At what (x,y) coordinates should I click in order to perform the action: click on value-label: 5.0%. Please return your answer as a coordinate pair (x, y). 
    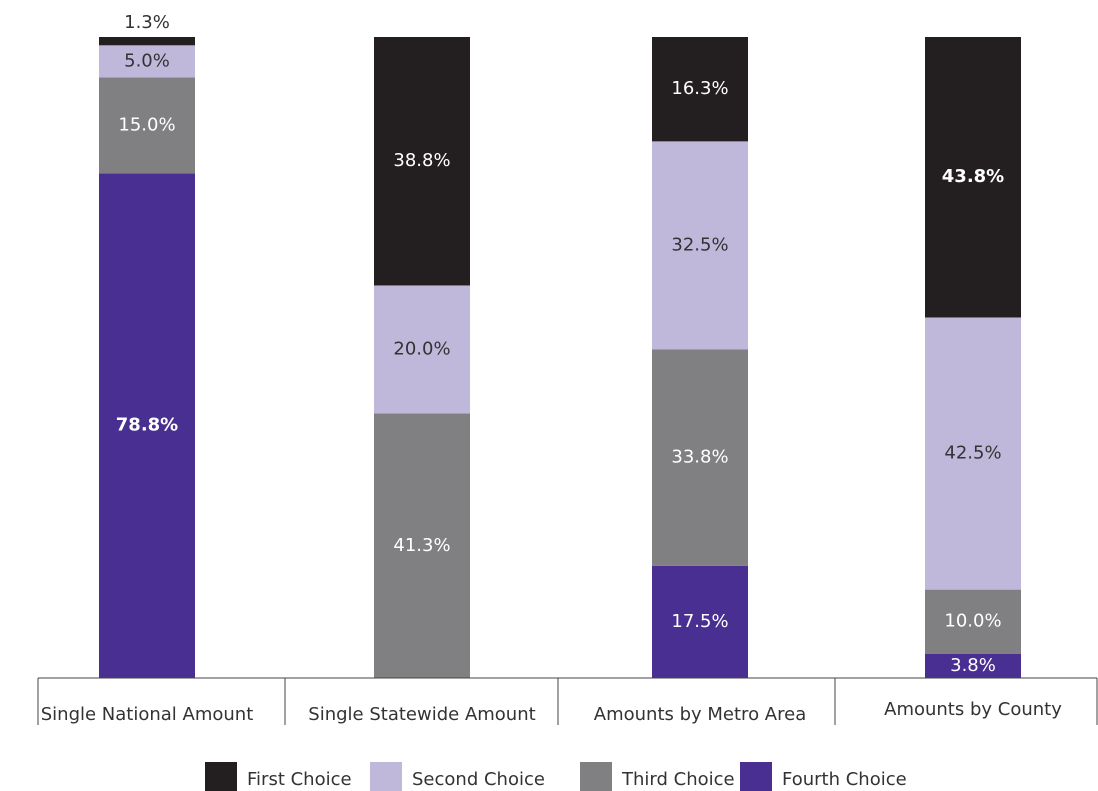
    Looking at the image, I should click on (147, 60).